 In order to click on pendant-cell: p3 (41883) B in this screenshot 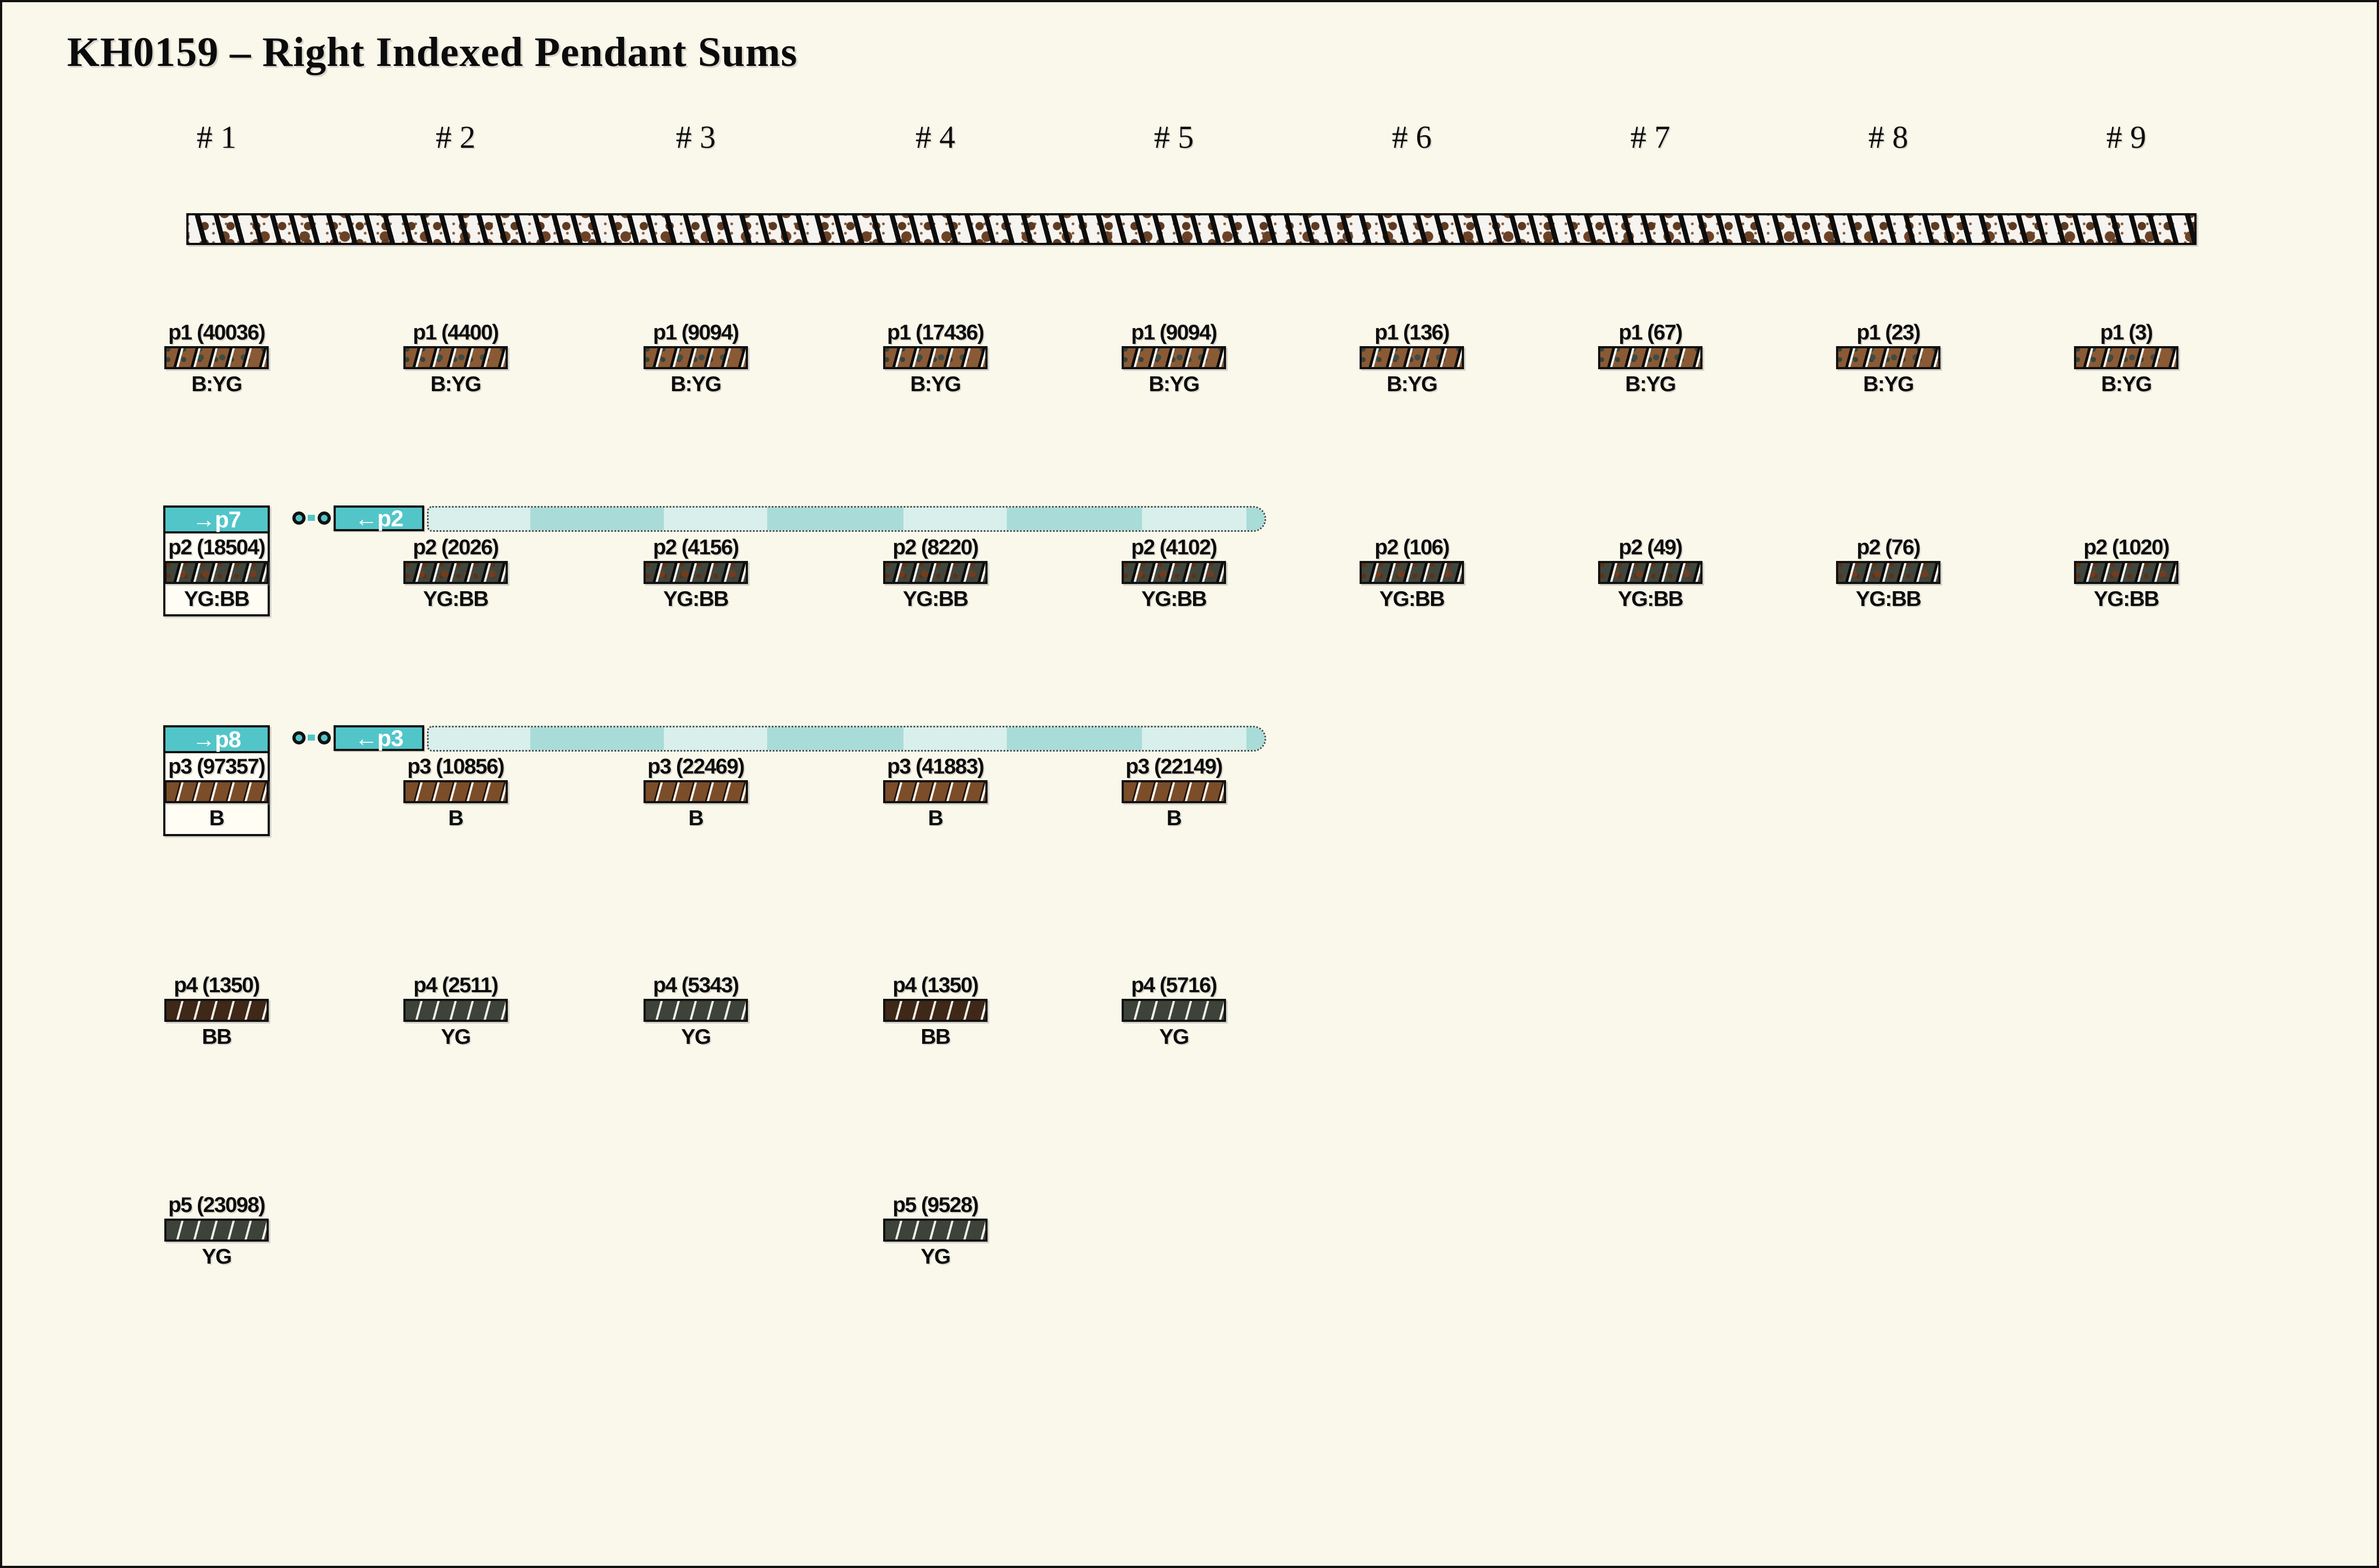, I will do `click(936, 792)`.